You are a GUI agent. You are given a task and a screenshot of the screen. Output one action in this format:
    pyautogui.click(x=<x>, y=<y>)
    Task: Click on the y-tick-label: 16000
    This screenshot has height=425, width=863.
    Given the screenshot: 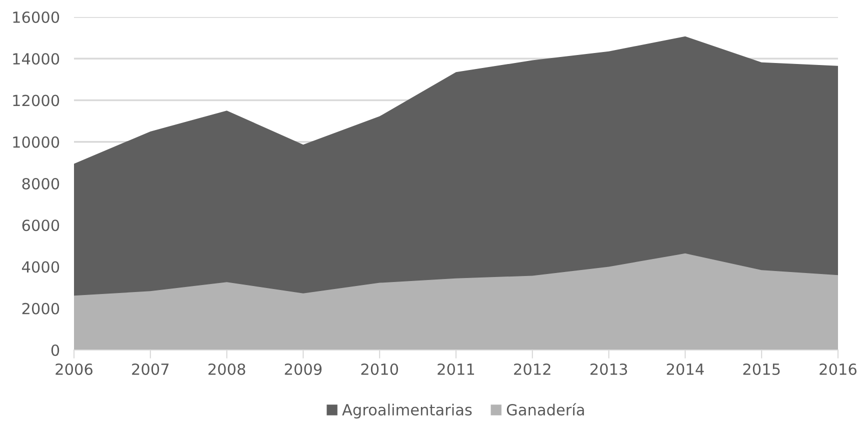 What is the action you would take?
    pyautogui.click(x=36, y=17)
    